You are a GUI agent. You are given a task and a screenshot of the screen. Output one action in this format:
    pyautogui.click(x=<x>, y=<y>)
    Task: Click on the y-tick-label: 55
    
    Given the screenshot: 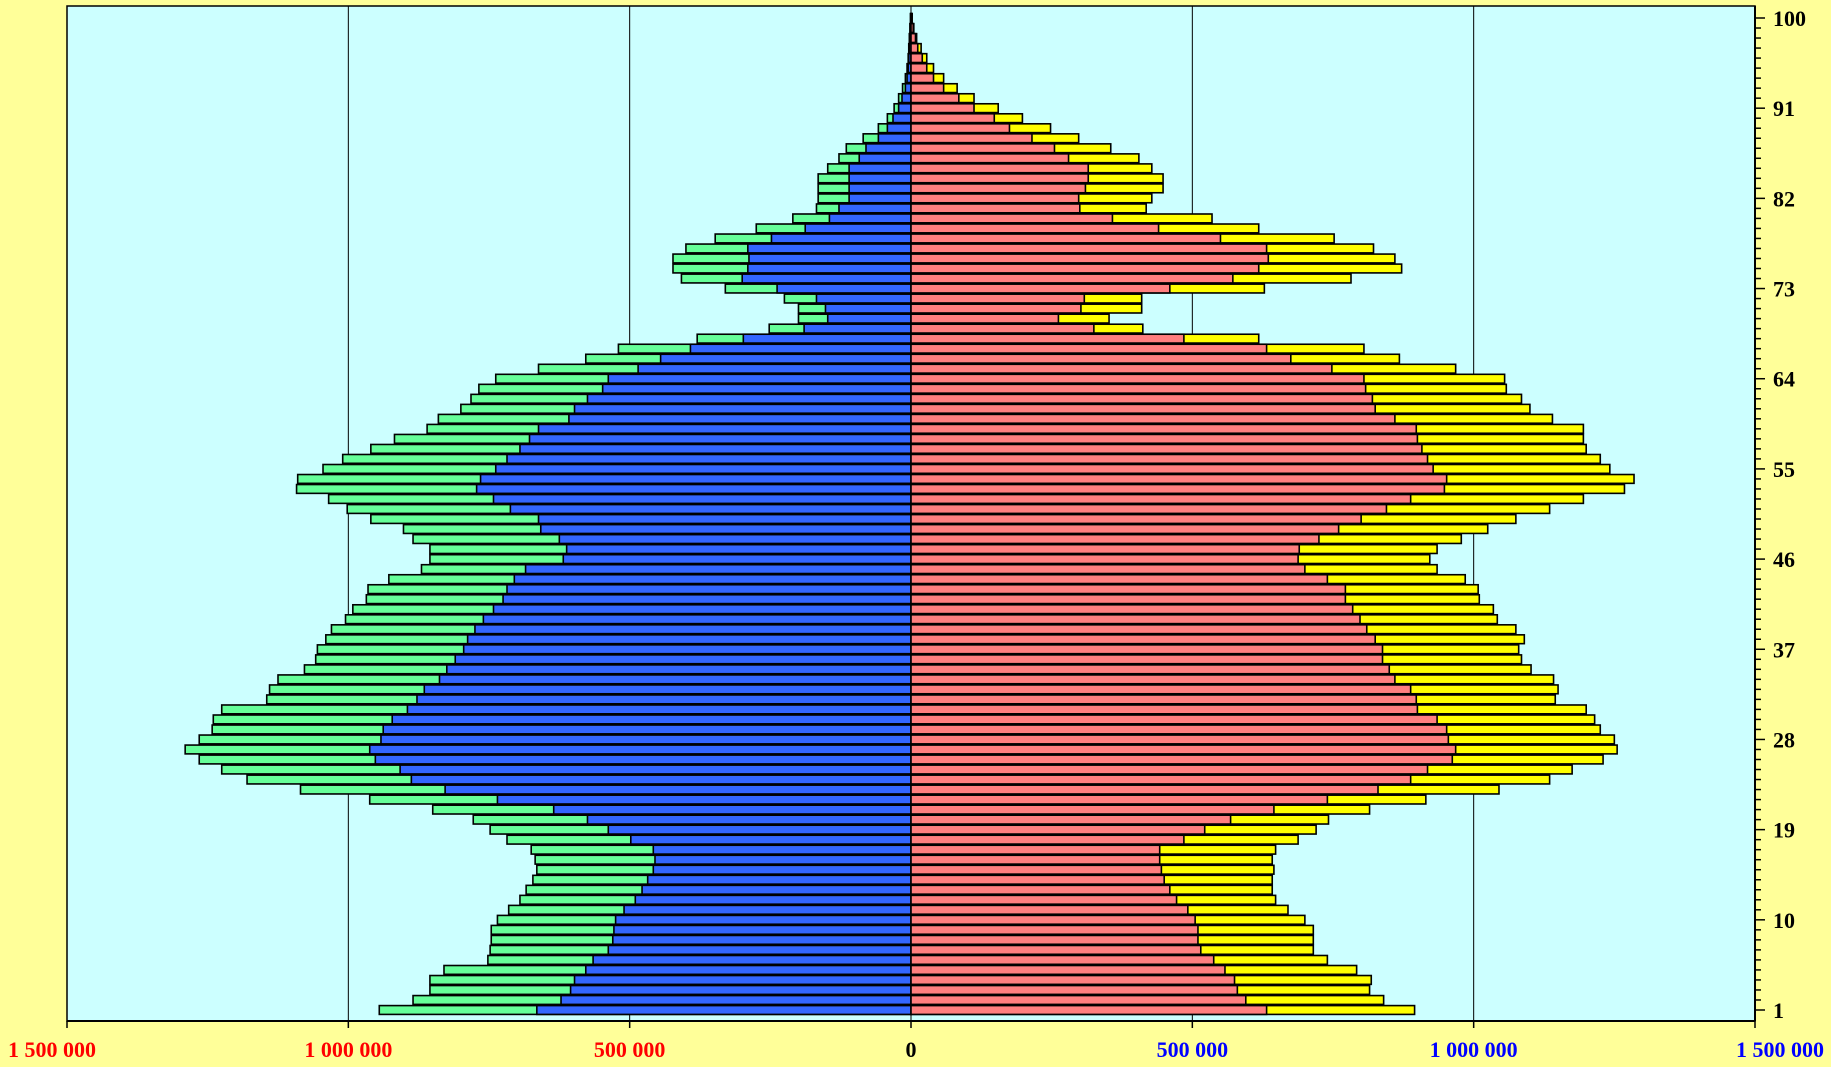 What is the action you would take?
    pyautogui.click(x=1784, y=469)
    